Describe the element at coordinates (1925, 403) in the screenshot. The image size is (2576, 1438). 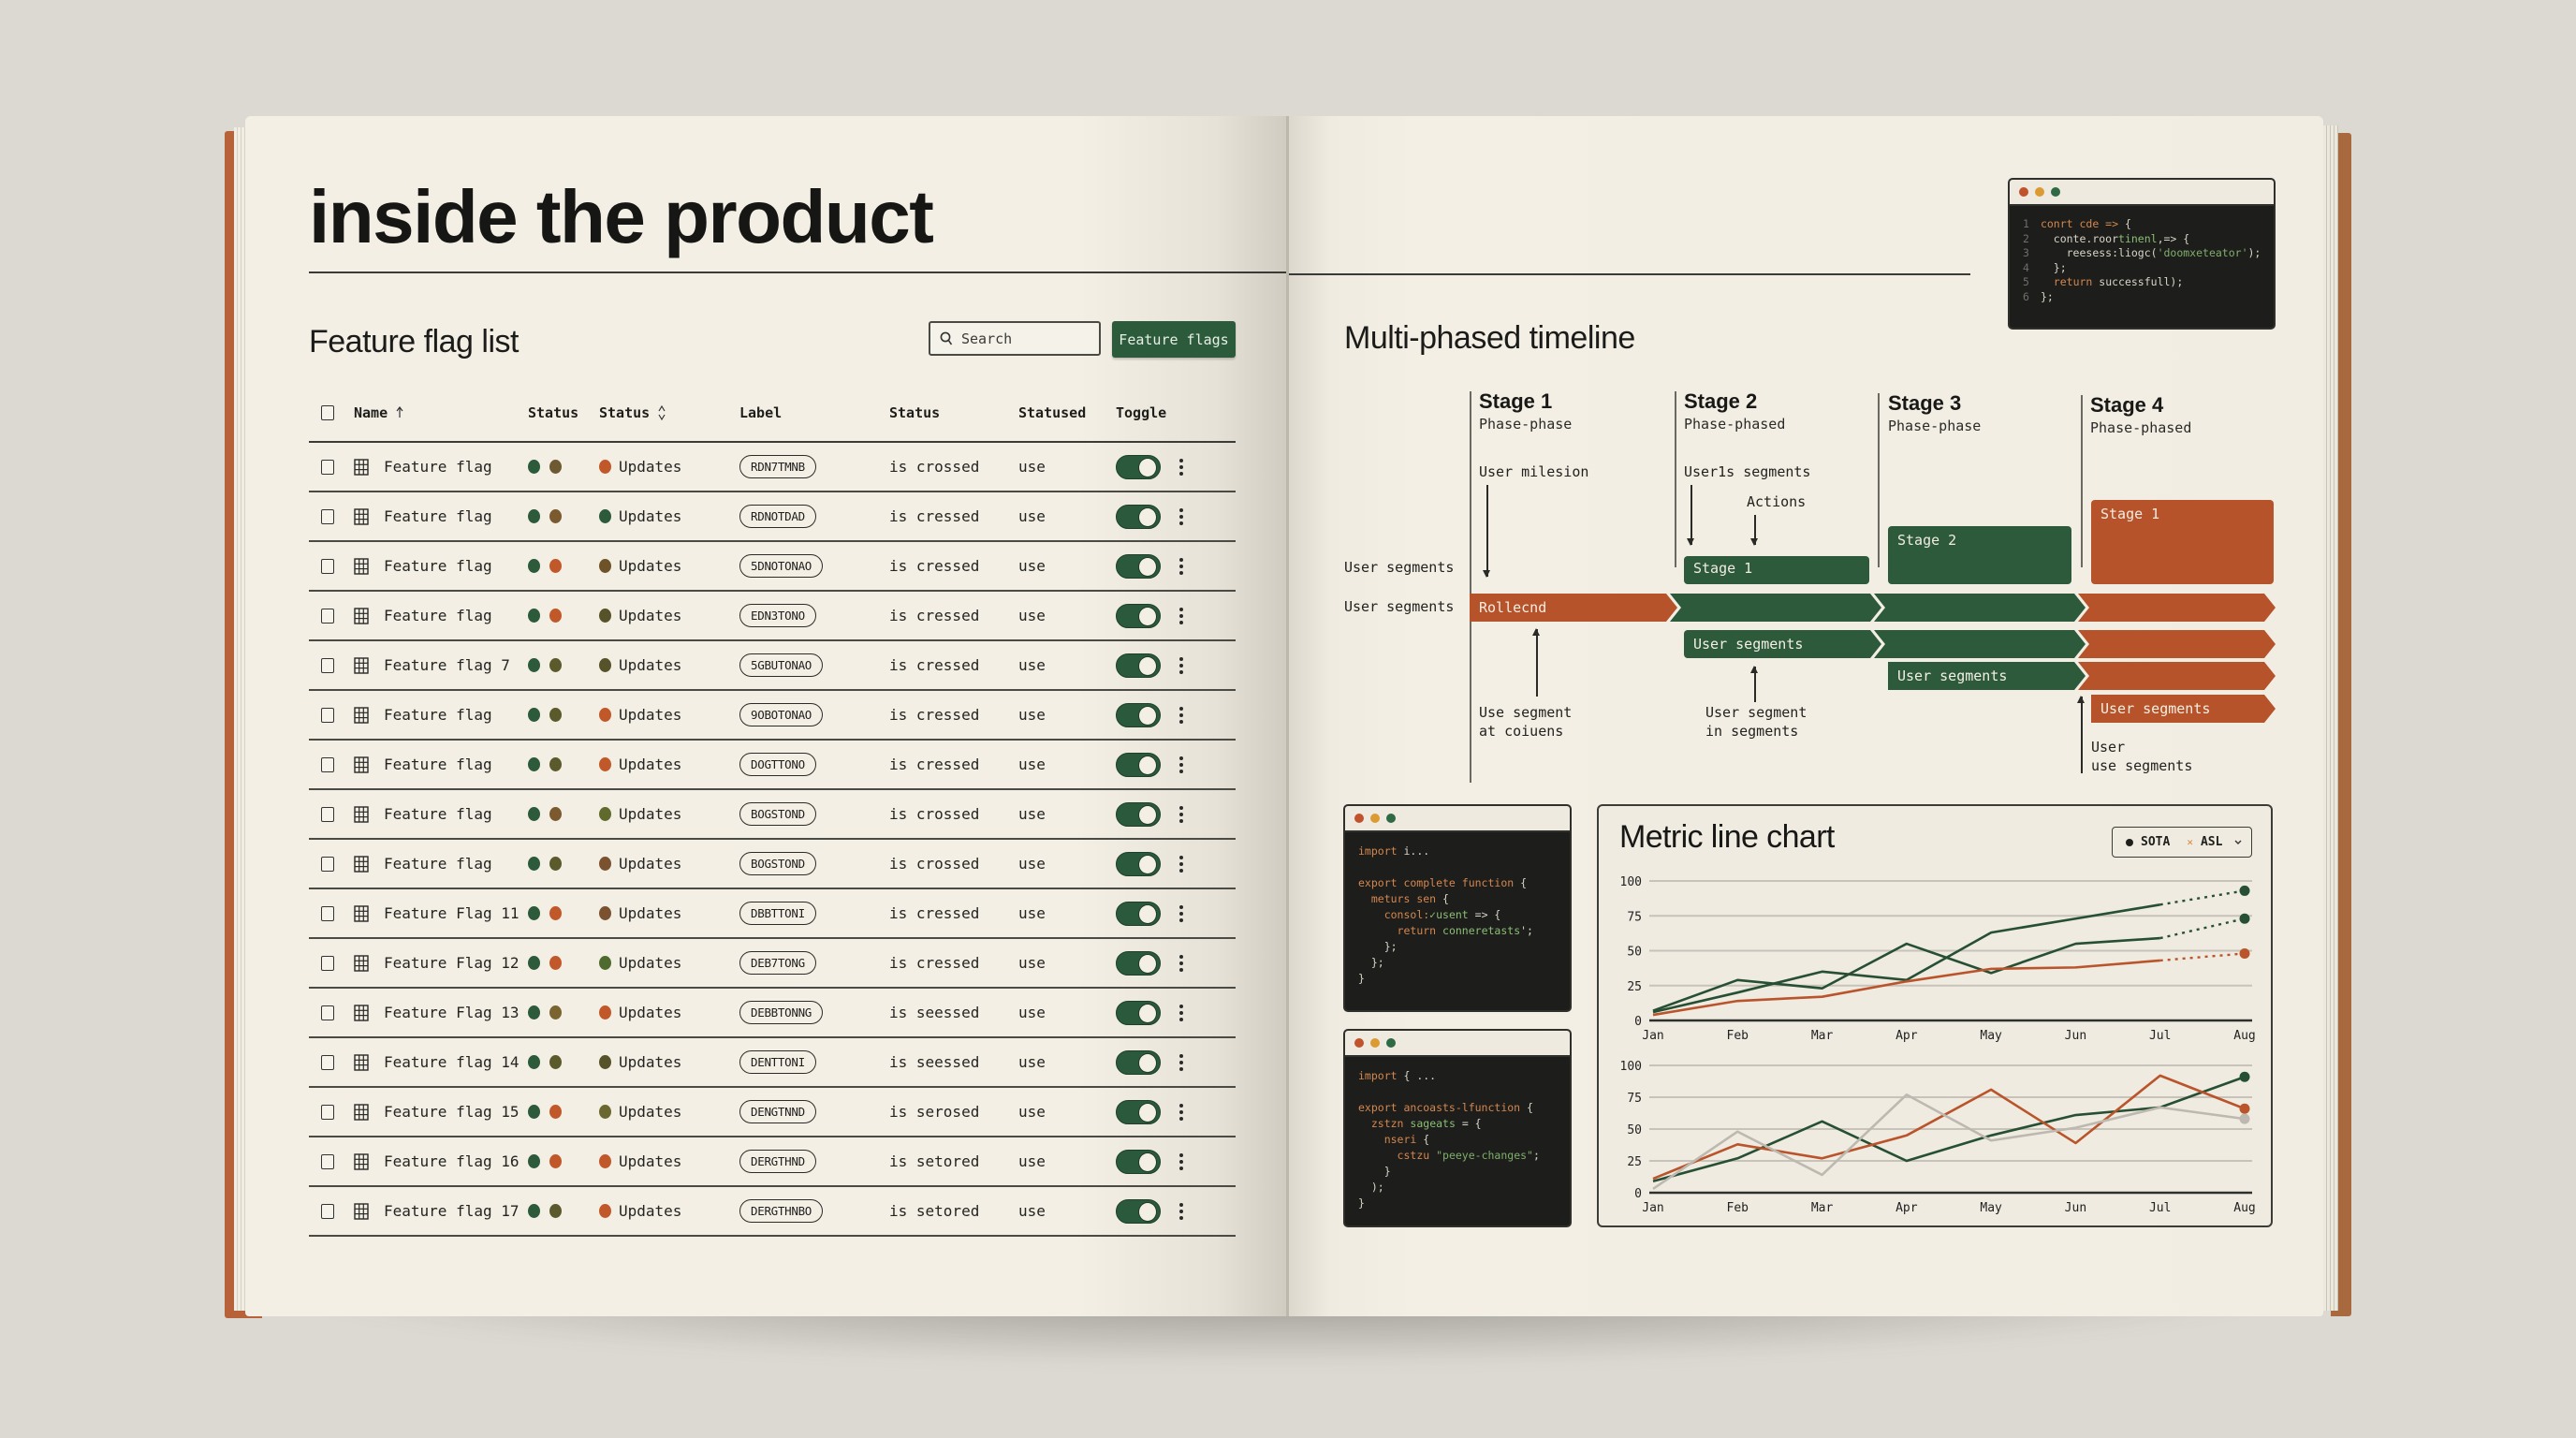
I see `stage-3-title: Stage 3` at that location.